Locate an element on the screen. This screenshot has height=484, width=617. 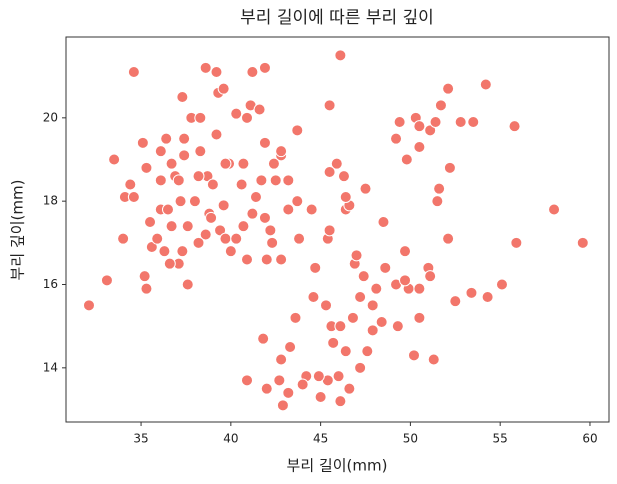
x-tick-label: 60 is located at coordinates (589, 439).